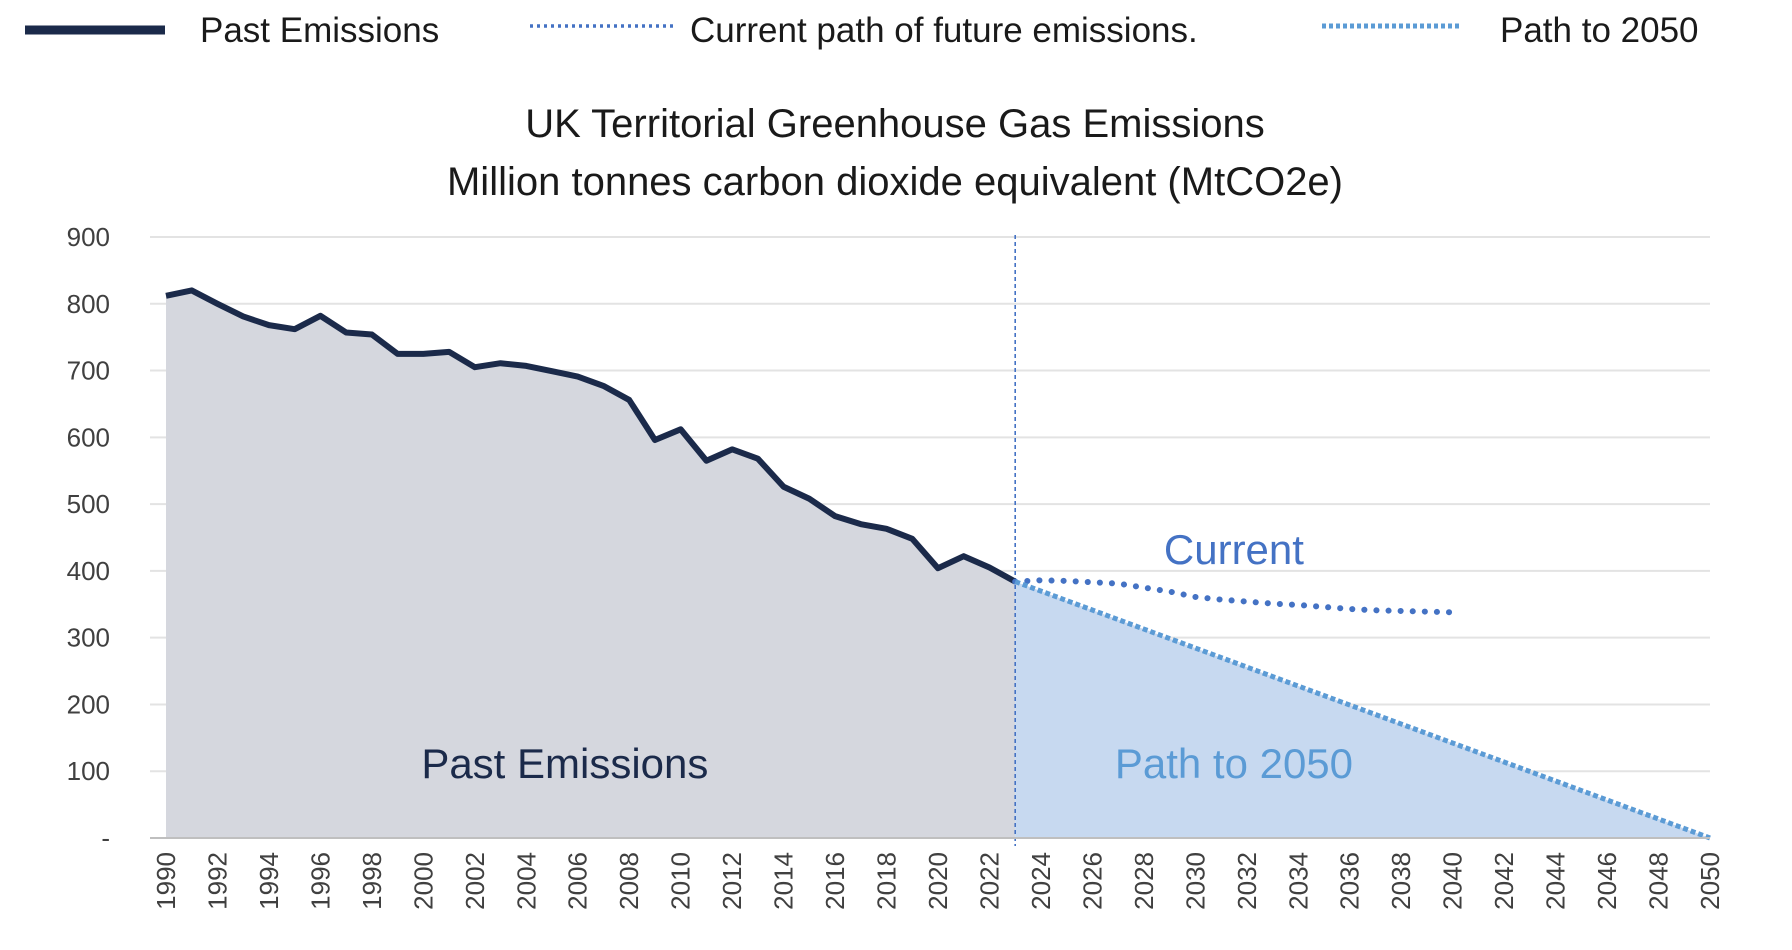  What do you see at coordinates (1599, 30) in the screenshot?
I see `legend-label-path2050: Path to 2050` at bounding box center [1599, 30].